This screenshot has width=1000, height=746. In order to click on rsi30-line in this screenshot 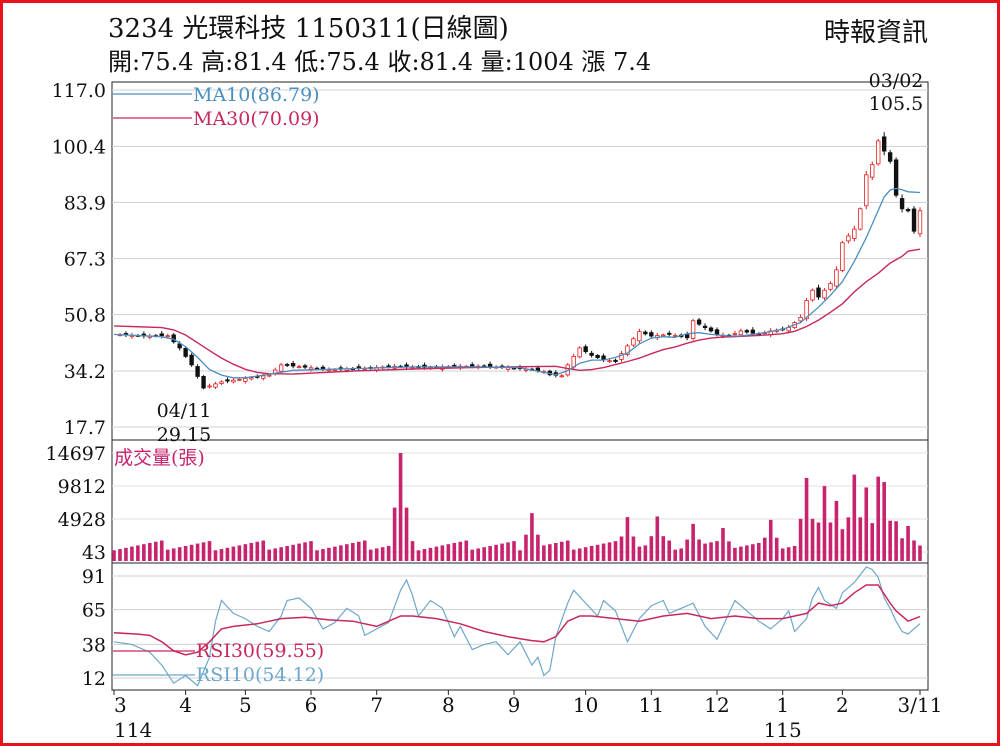, I will do `click(517, 620)`.